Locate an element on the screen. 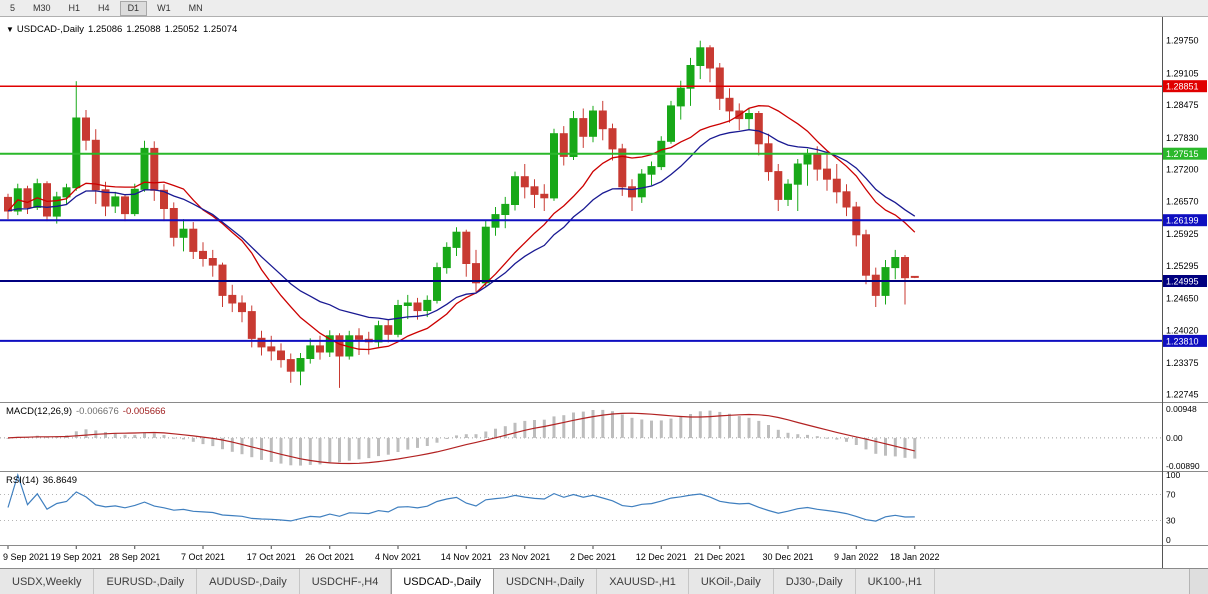  chart-tab-usdcad: USDCAD-,Daily is located at coordinates (442, 581).